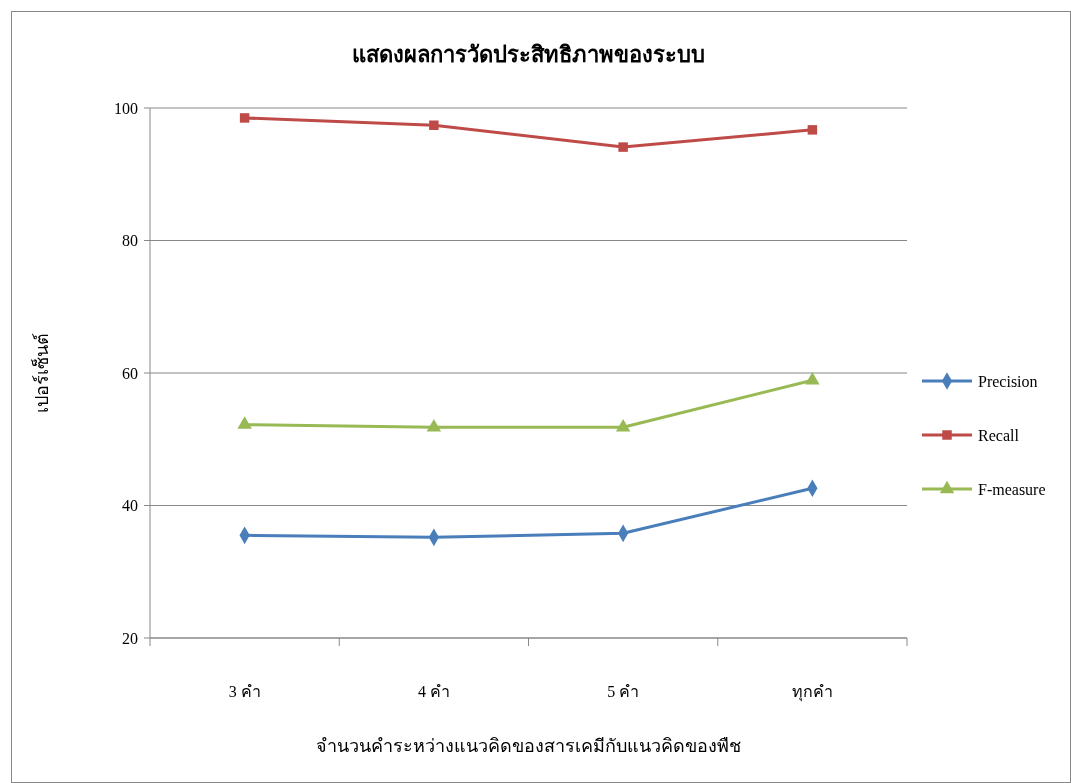 This screenshot has height=783, width=1071. What do you see at coordinates (244, 691) in the screenshot?
I see `x-tick-label: 3 คำ` at bounding box center [244, 691].